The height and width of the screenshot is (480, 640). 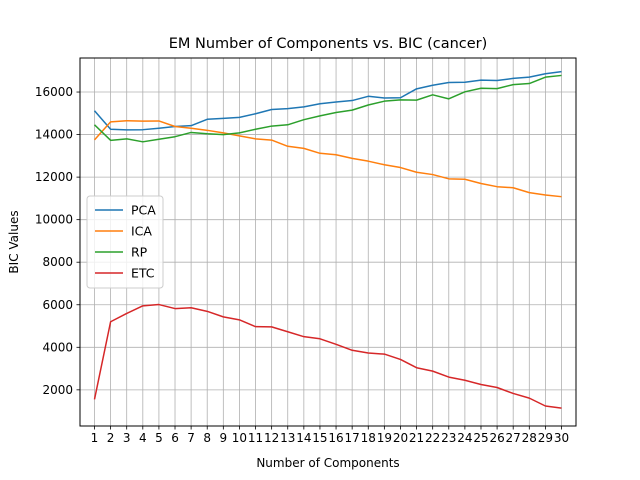 I want to click on y-tick-label: 2000, so click(x=57, y=390).